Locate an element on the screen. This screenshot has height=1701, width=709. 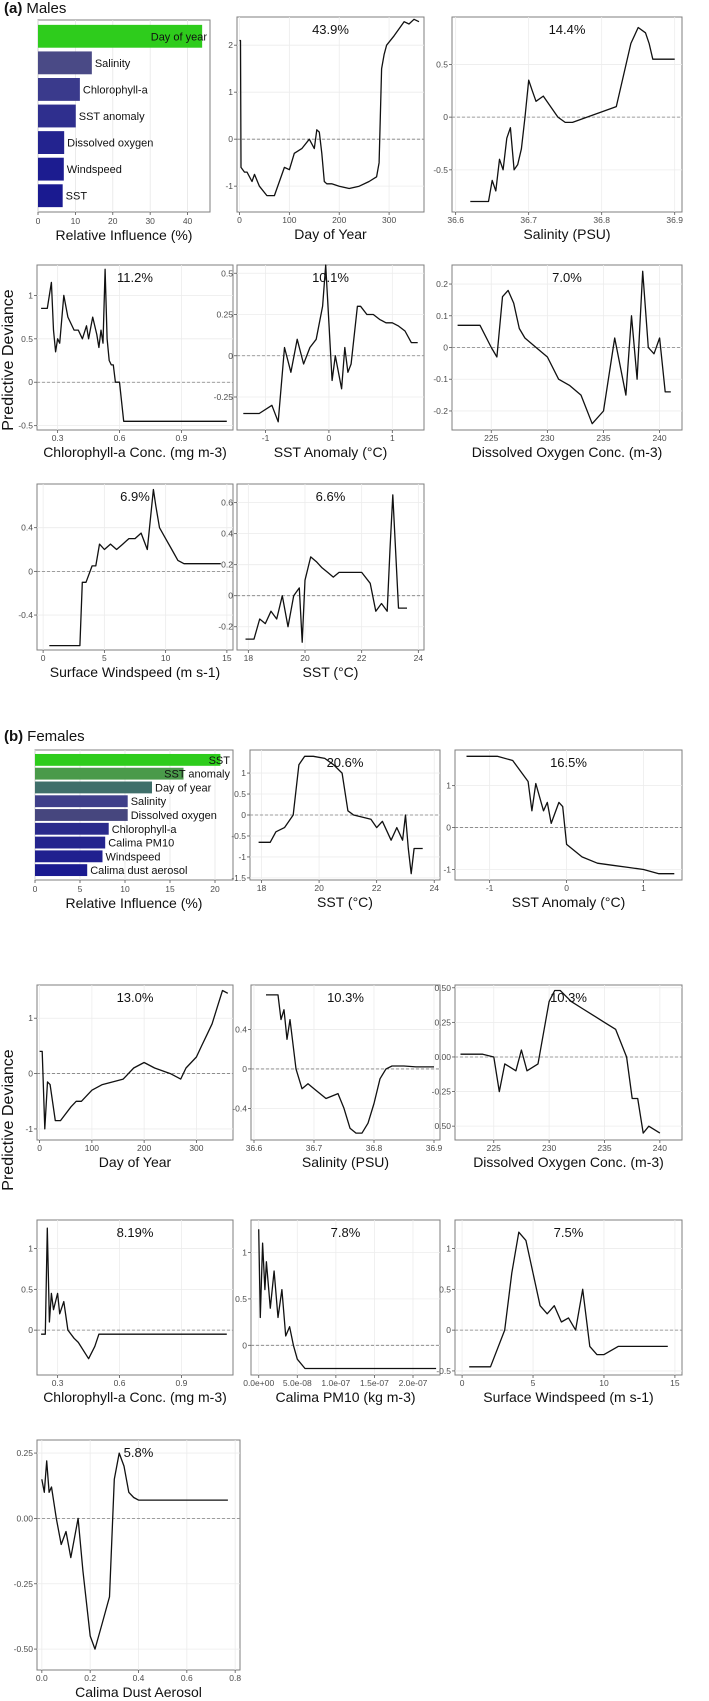
bar-calima-pm10 is located at coordinates (70, 842).